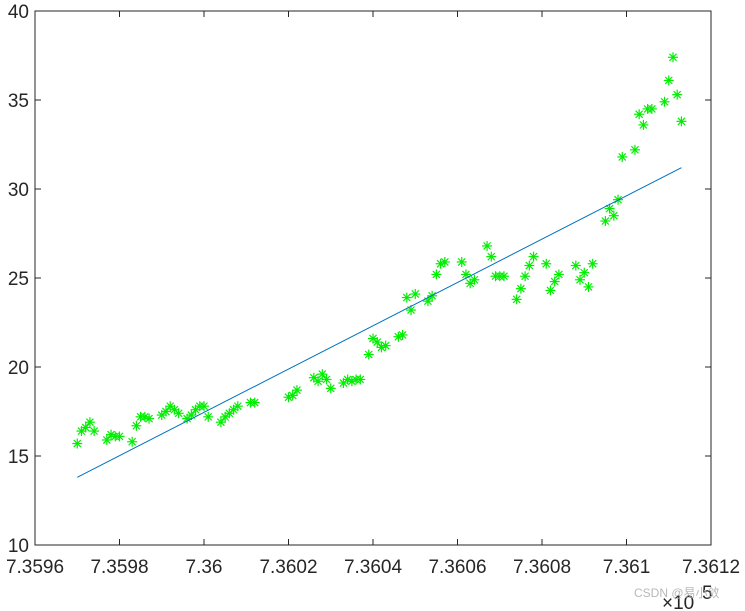 Image resolution: width=745 pixels, height=611 pixels. Describe the element at coordinates (373, 567) in the screenshot. I see `x-tick-label: 7.3604` at that location.